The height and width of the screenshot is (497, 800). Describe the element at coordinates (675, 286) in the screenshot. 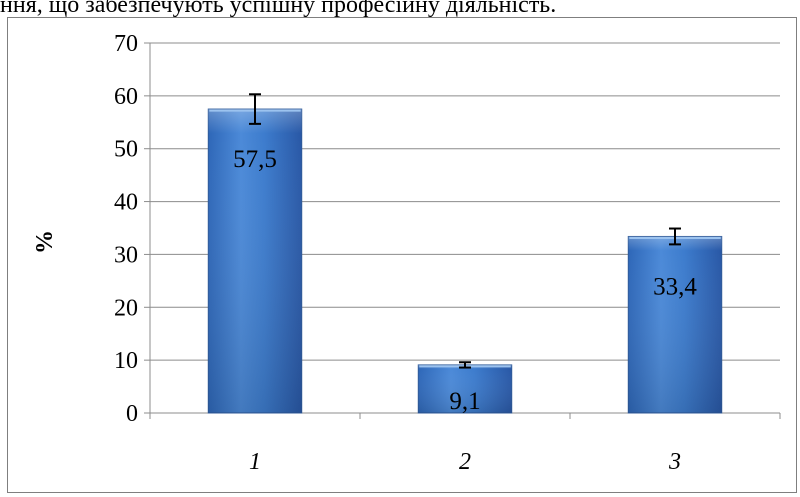

I see `data-label-3: 33,4` at that location.